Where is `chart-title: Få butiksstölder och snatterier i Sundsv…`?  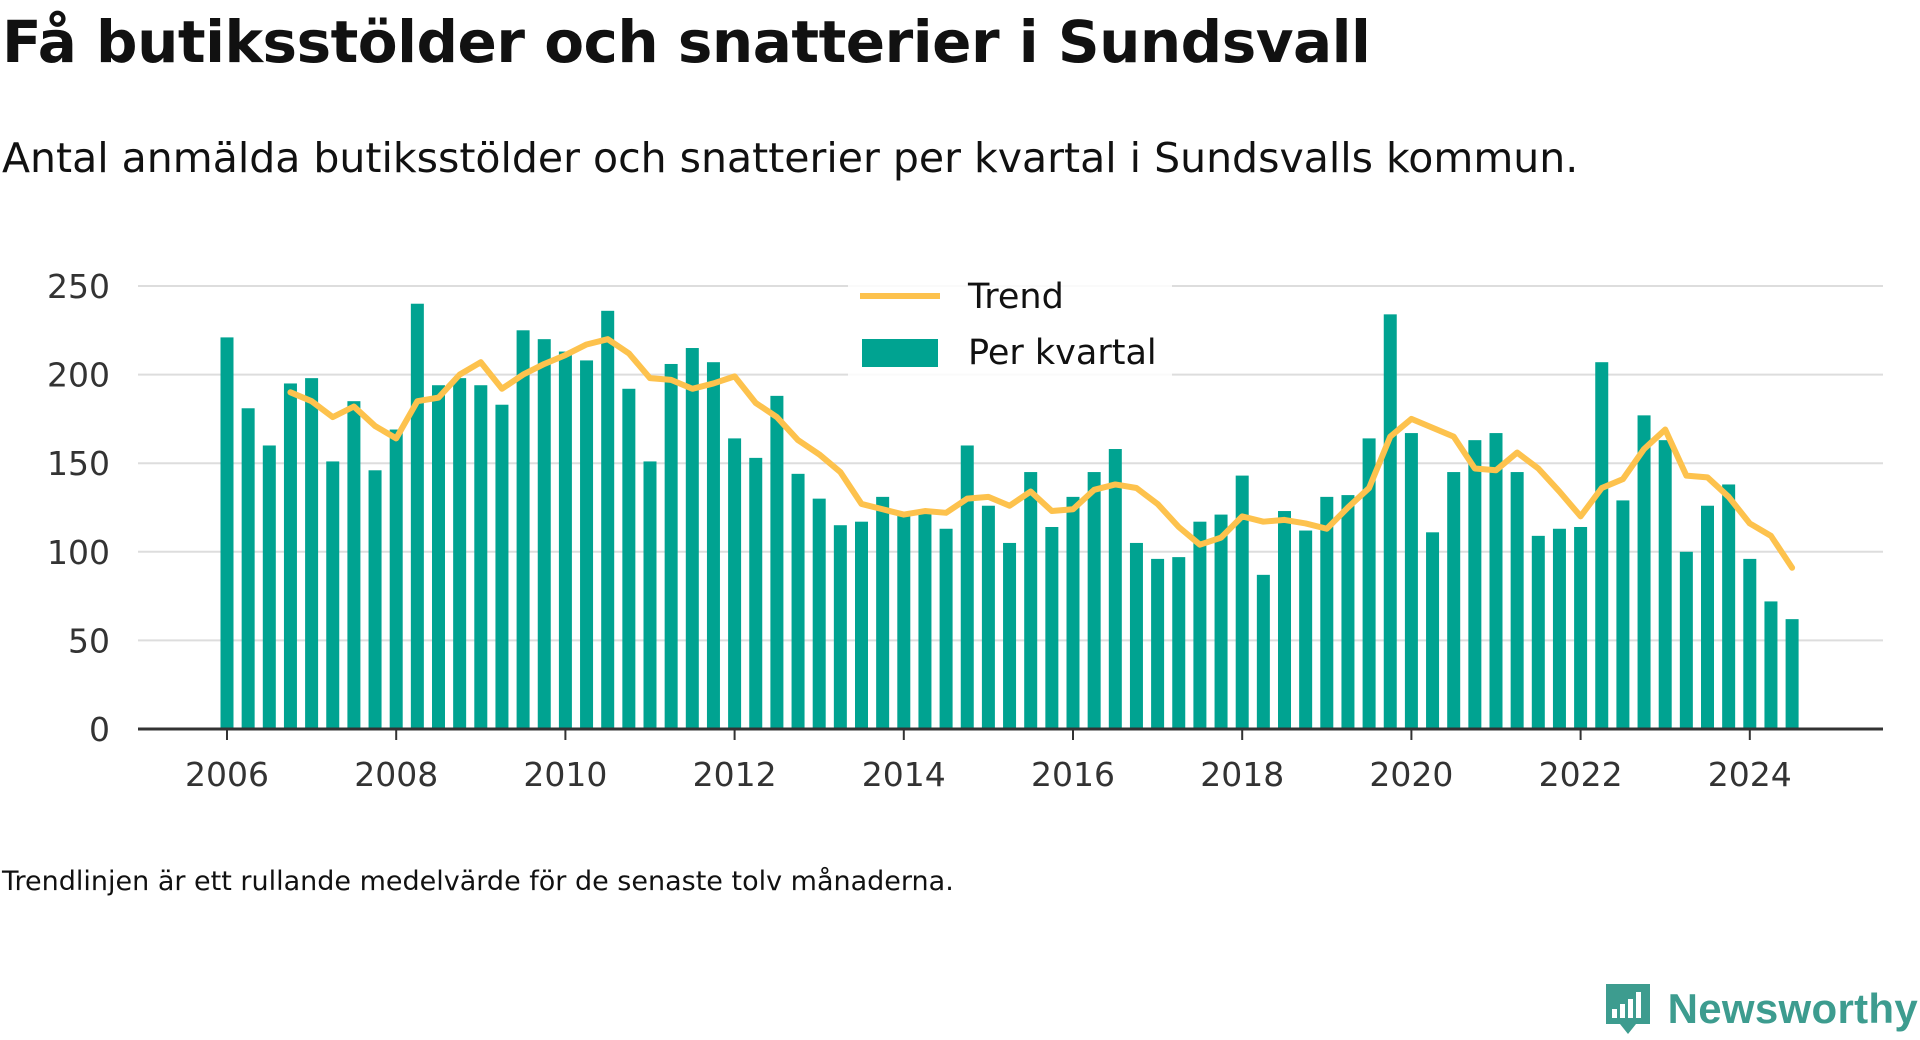 chart-title: Få butiksstölder och snatterier i Sundsv… is located at coordinates (686, 42).